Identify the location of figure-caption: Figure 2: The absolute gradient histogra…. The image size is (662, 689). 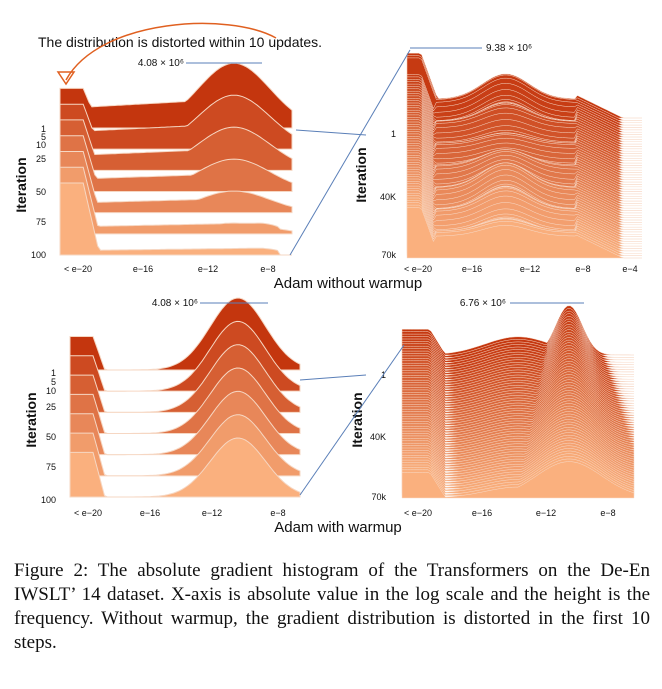
(332, 606).